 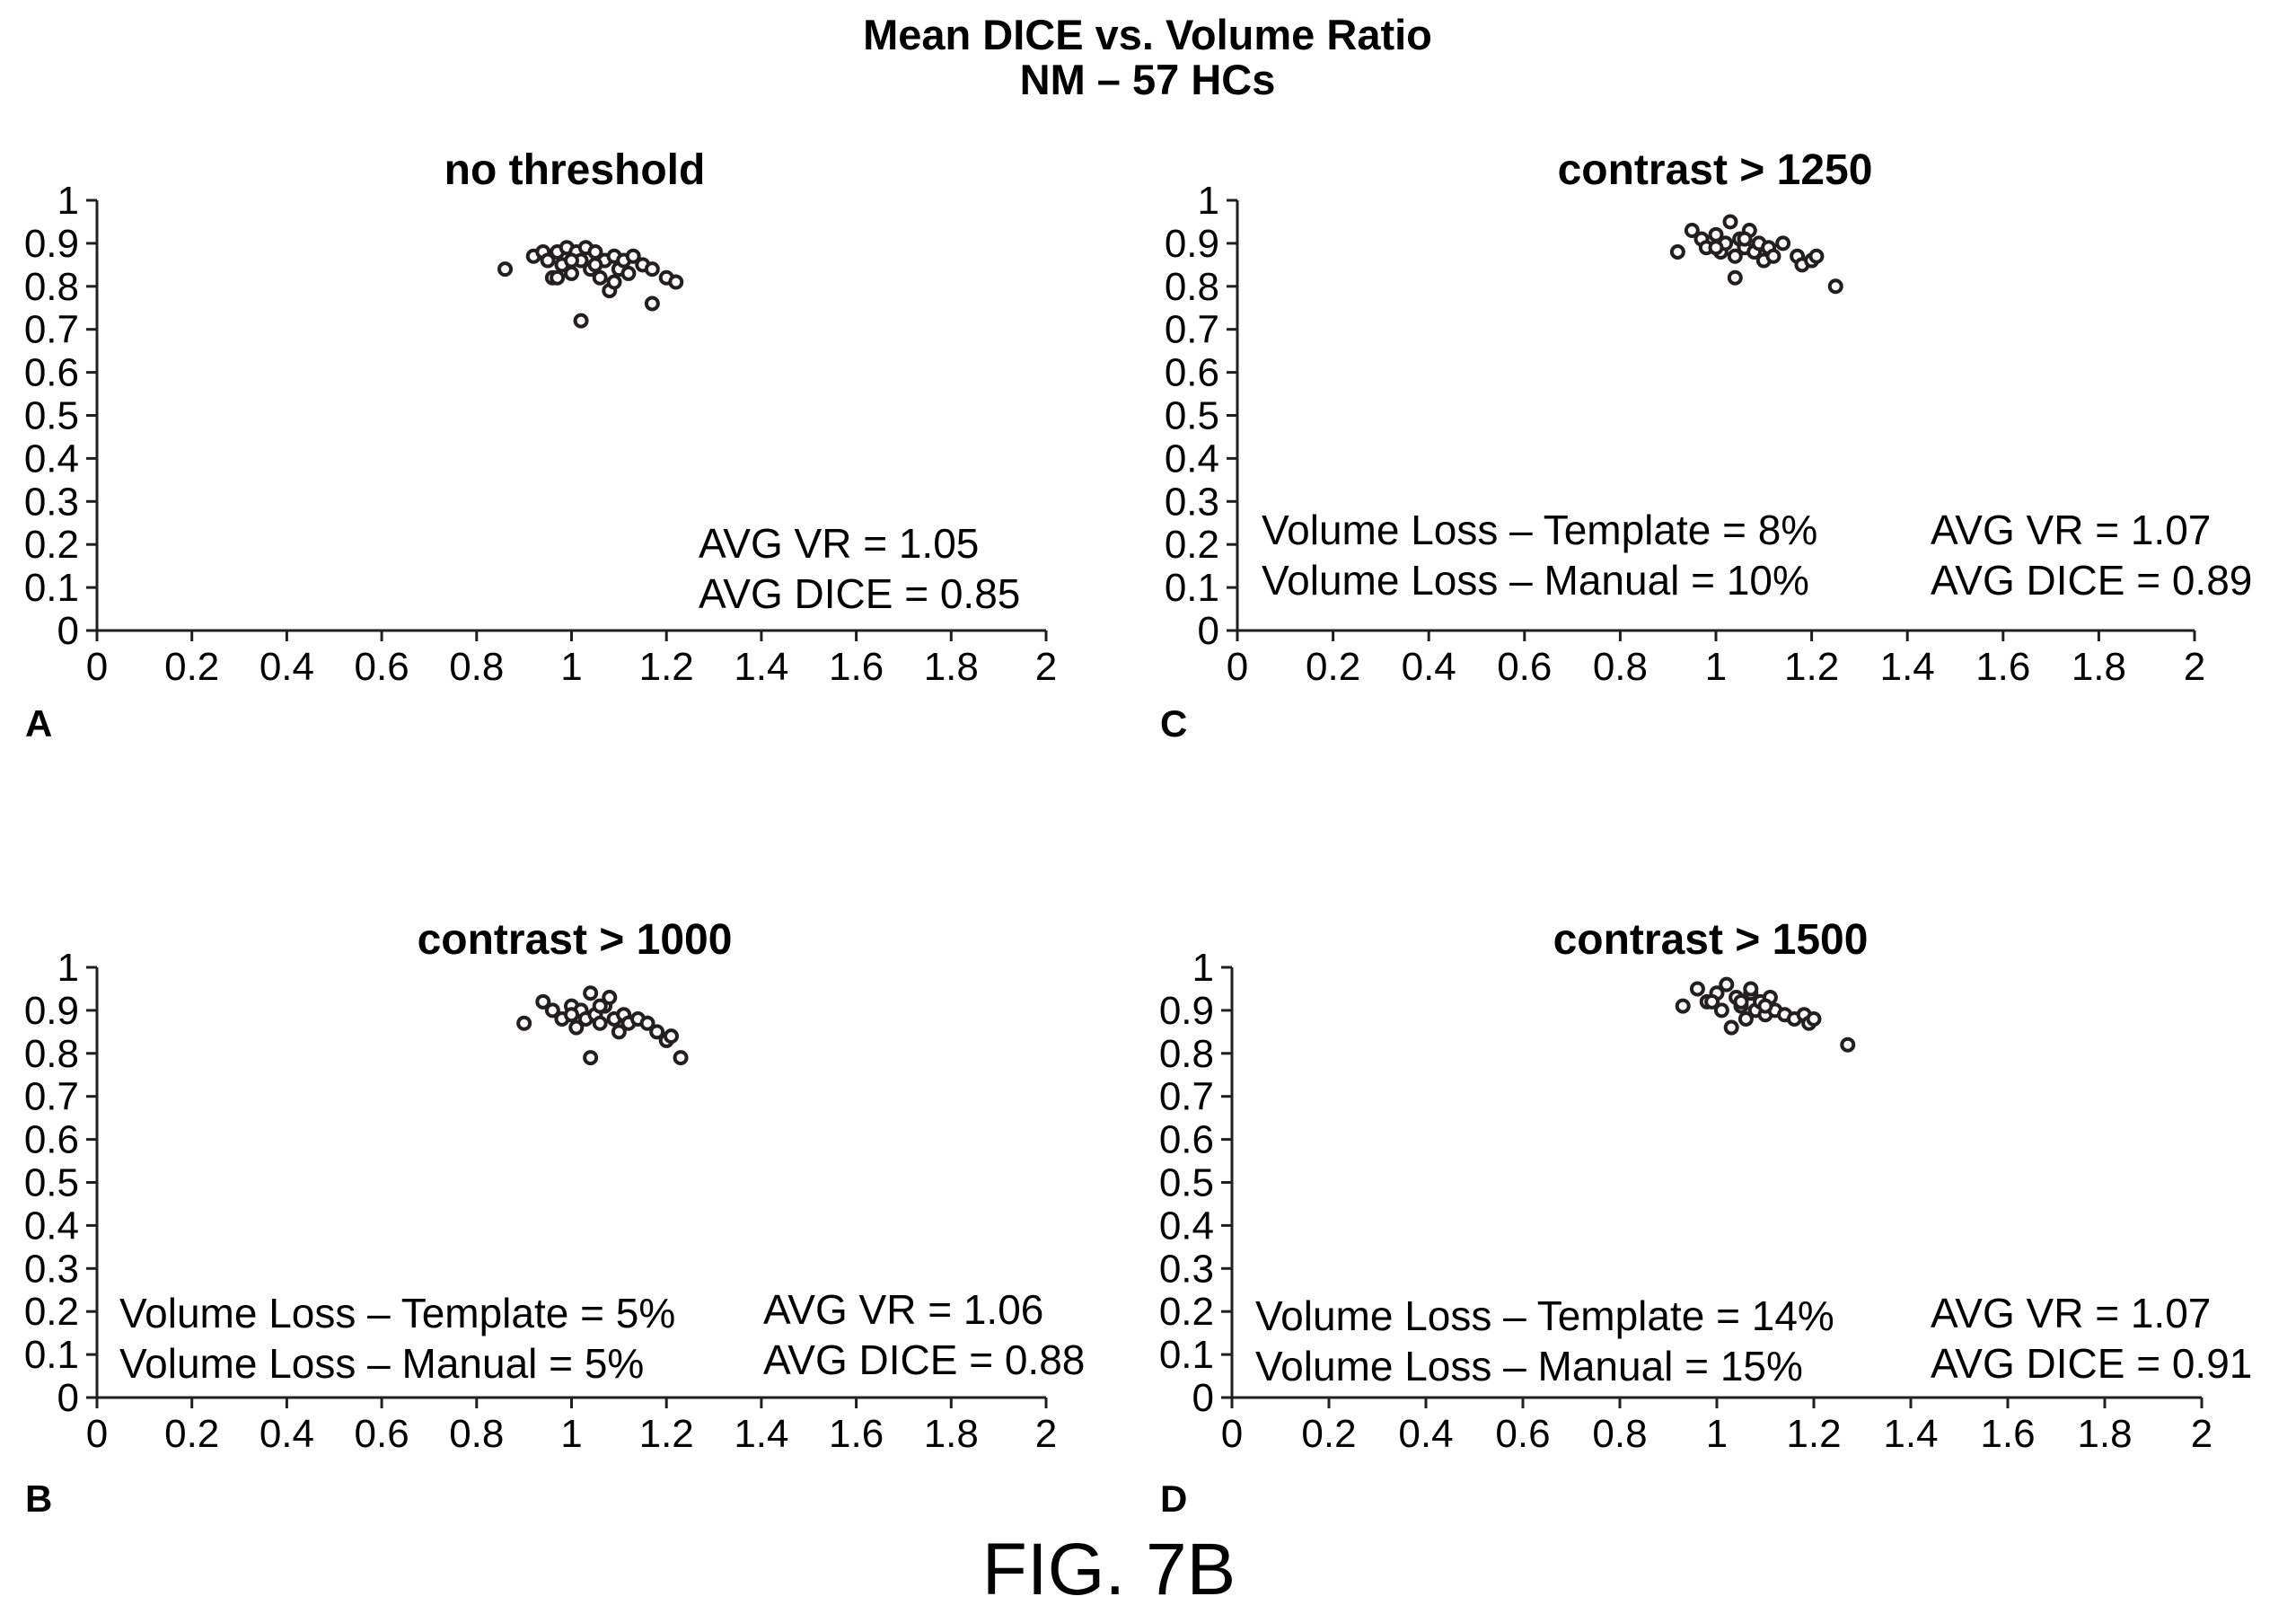 What do you see at coordinates (1539, 530) in the screenshot?
I see `volume-loss-annotation: Volume Loss – Template = 8%` at bounding box center [1539, 530].